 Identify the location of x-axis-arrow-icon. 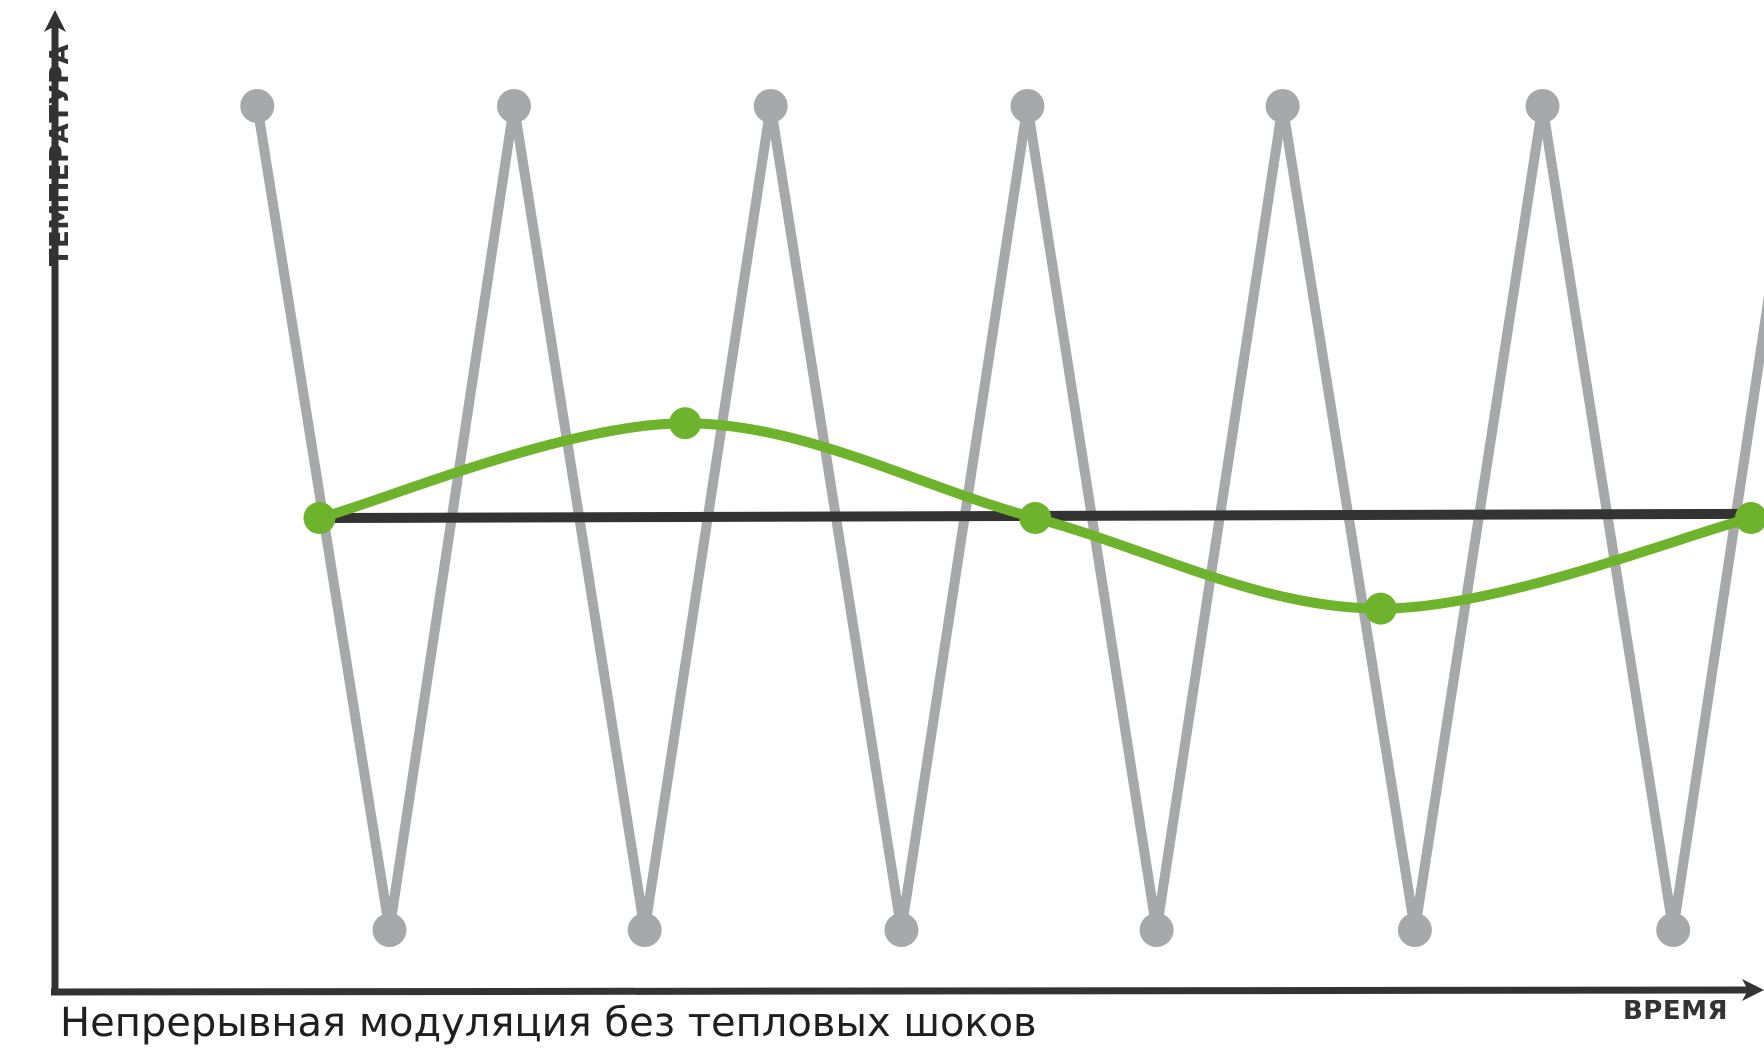
(1753, 990).